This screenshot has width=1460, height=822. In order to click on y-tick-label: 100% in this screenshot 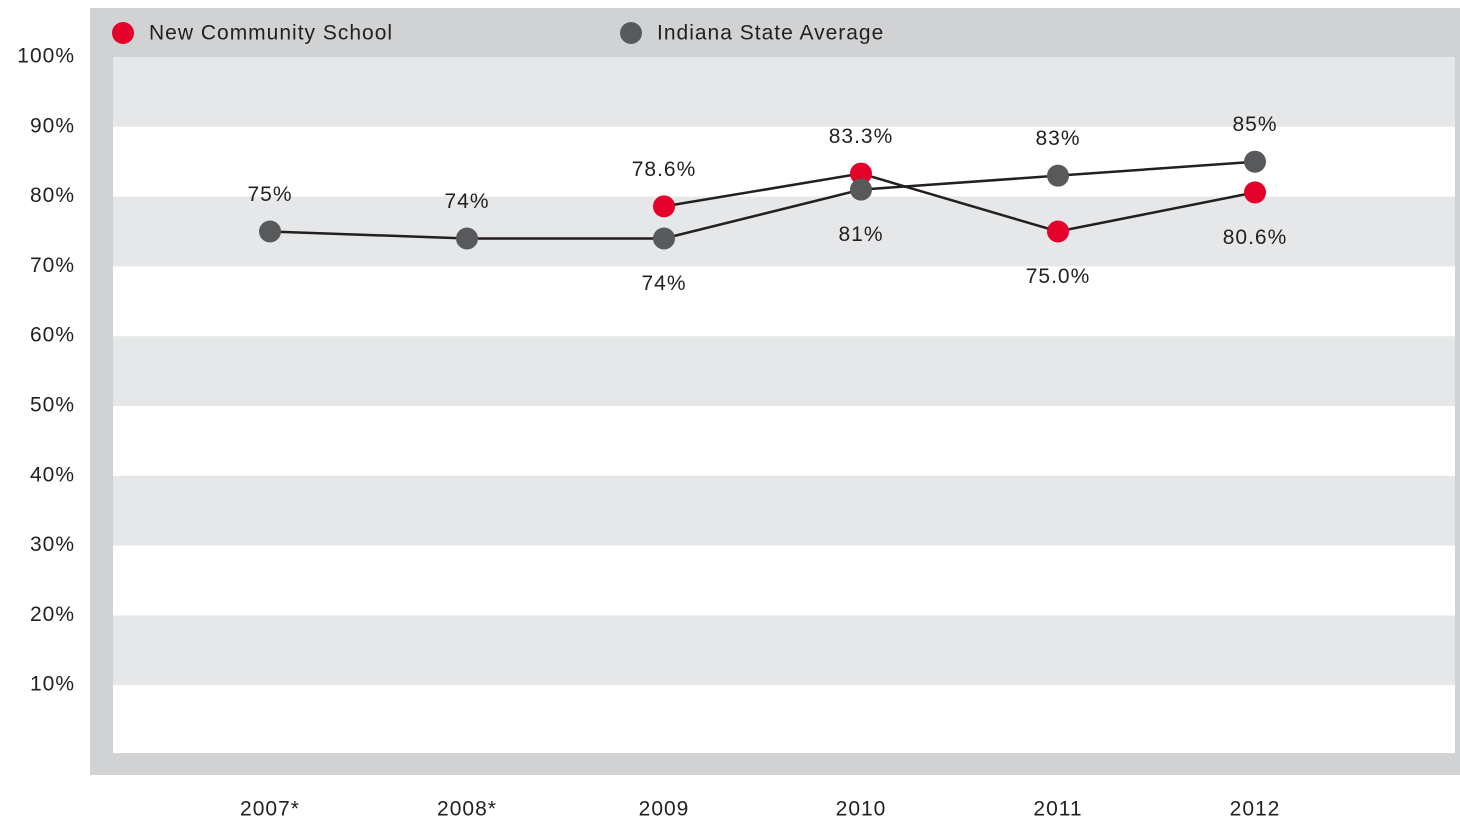, I will do `click(46, 56)`.